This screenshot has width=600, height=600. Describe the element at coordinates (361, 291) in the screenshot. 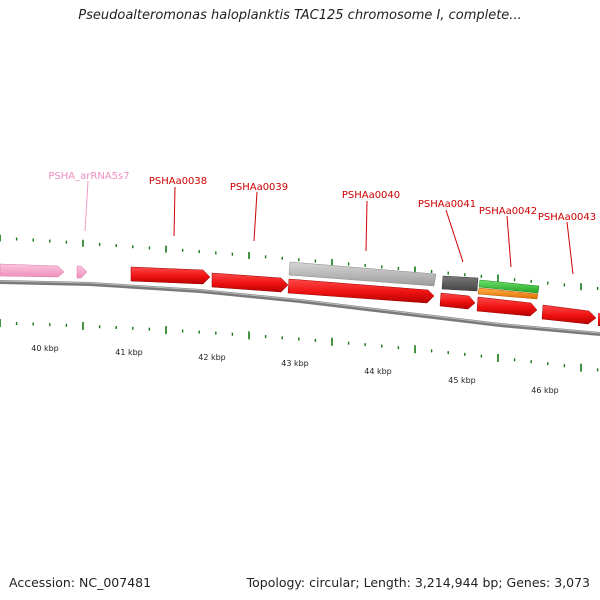

I see `gene-psha-a0040` at that location.